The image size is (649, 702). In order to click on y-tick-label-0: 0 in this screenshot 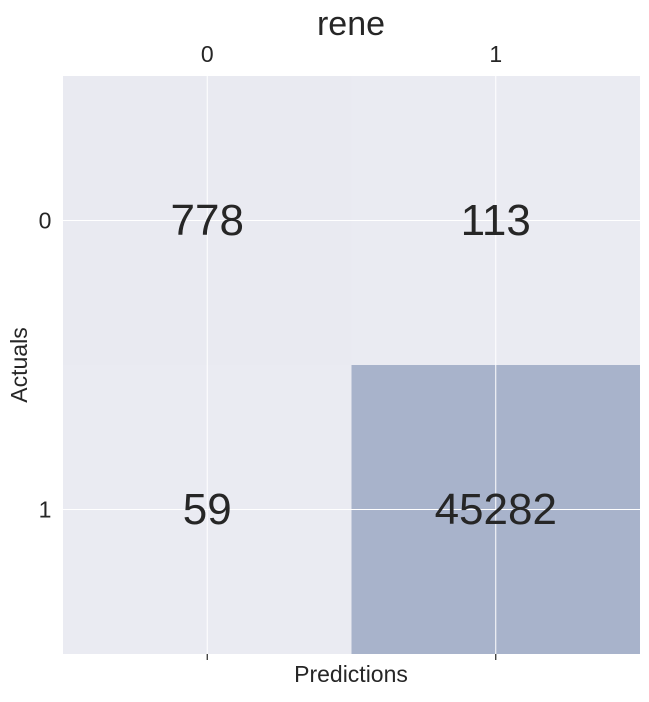, I will do `click(45, 221)`.